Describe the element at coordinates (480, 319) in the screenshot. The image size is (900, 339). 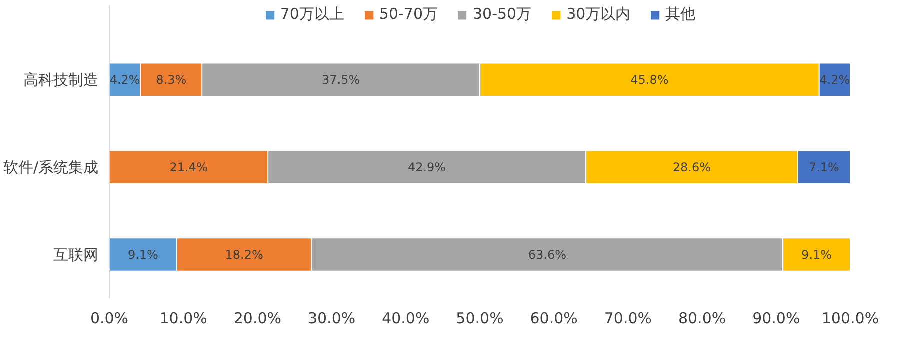
I see `x-tick-label: 50.0%` at that location.